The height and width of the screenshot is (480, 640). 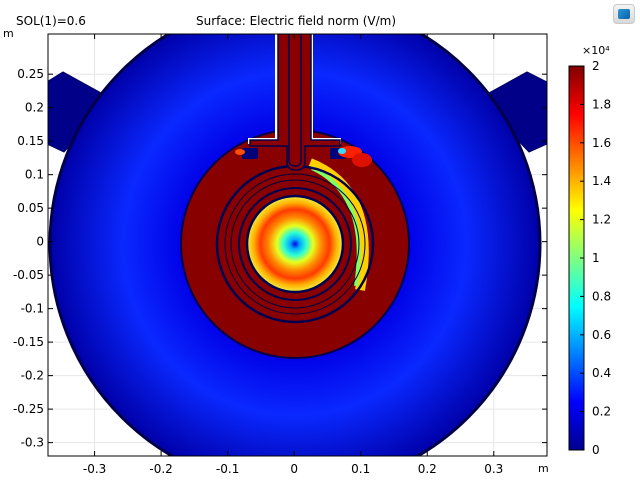 I want to click on solution-label: SOL(1)=0.6, so click(x=51, y=21).